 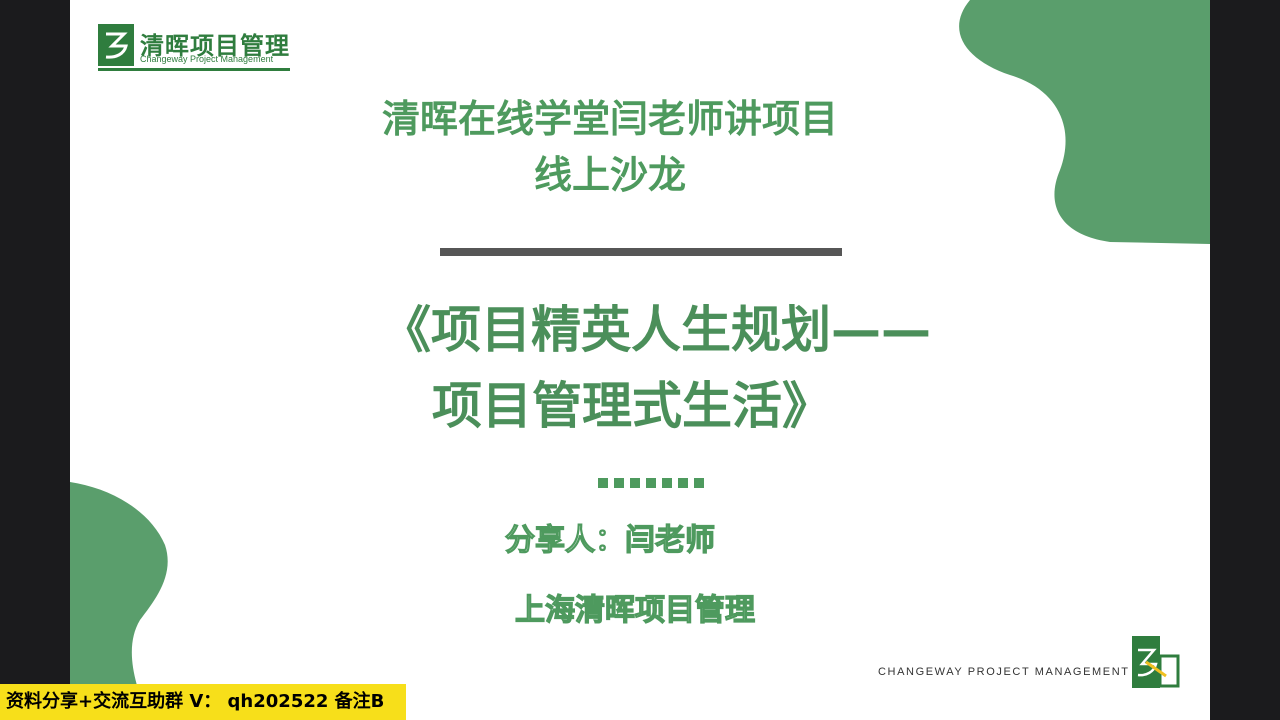 I want to click on subtitle-line-1: 《项目精英人生规划——, so click(x=656, y=330).